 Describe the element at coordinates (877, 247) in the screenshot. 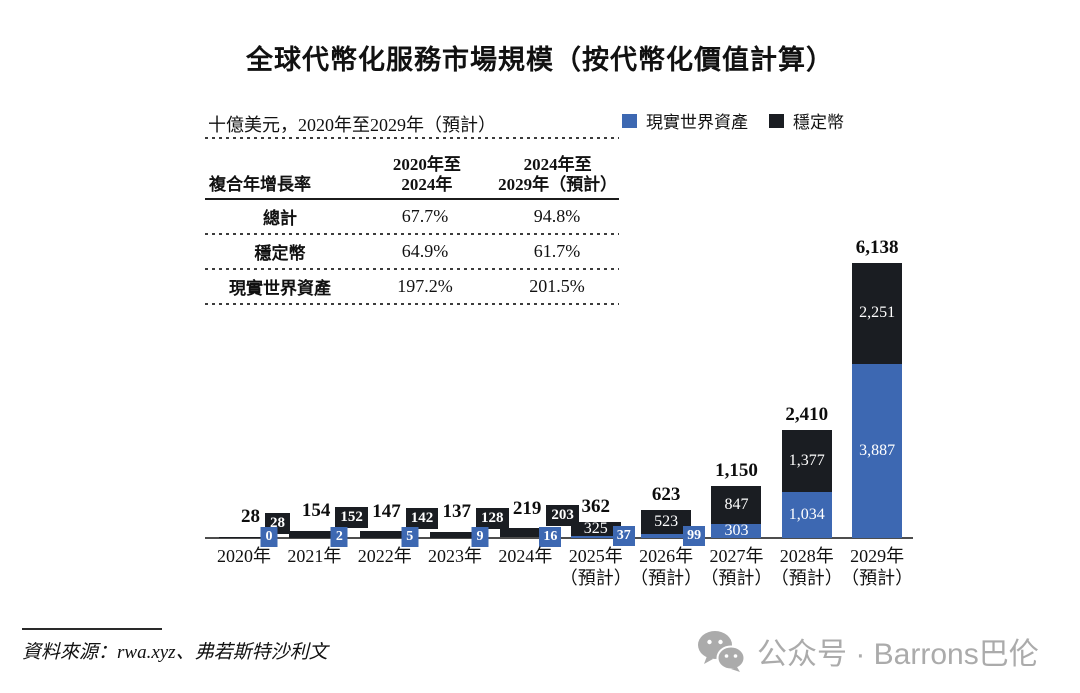

I see `total-value-label: 6,138` at that location.